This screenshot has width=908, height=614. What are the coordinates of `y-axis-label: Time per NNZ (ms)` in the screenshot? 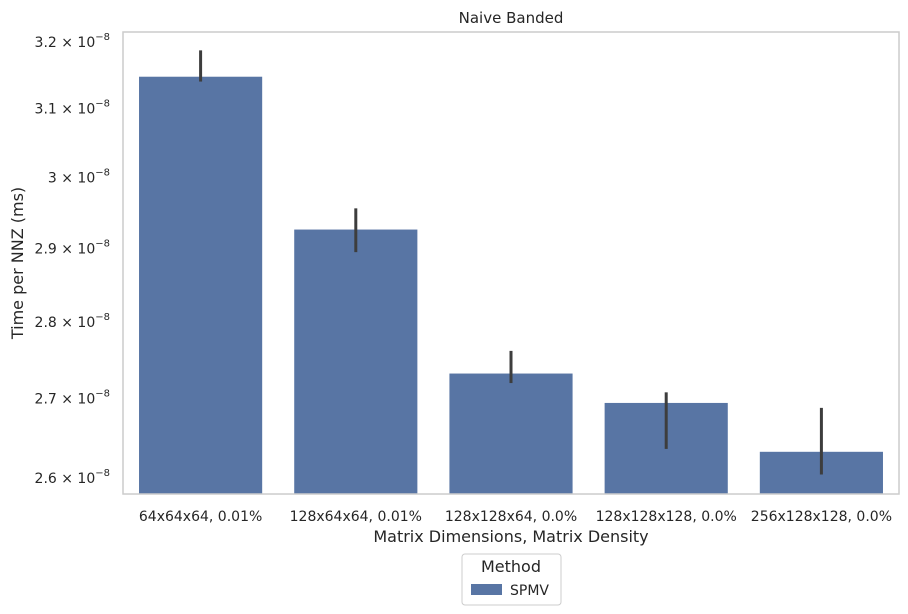 It's located at (17, 263).